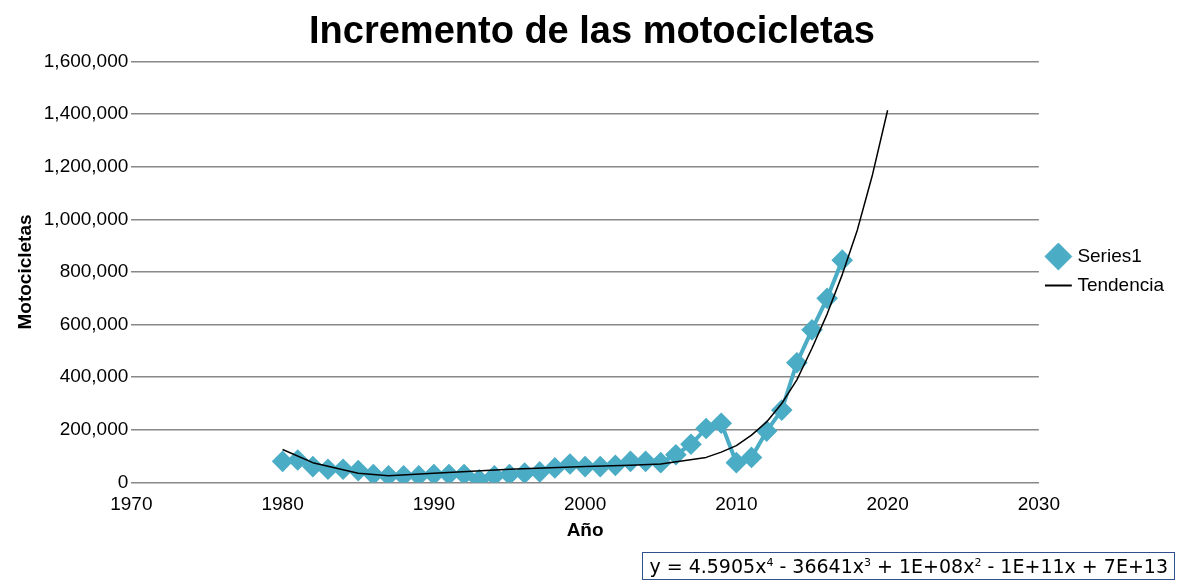  I want to click on text: y = 4.5905x$^{4}$ - 36641x$^{3}$ + 1E+08x$^{2}$ - 1E+11x + 7E+13, so click(908, 566).